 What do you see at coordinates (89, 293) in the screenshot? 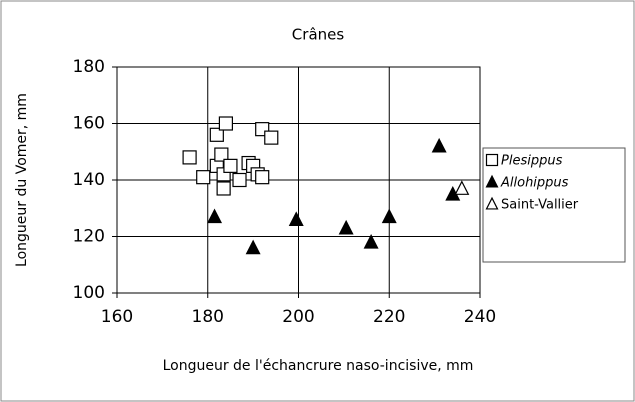
I see `y-tick-label: 100` at bounding box center [89, 293].